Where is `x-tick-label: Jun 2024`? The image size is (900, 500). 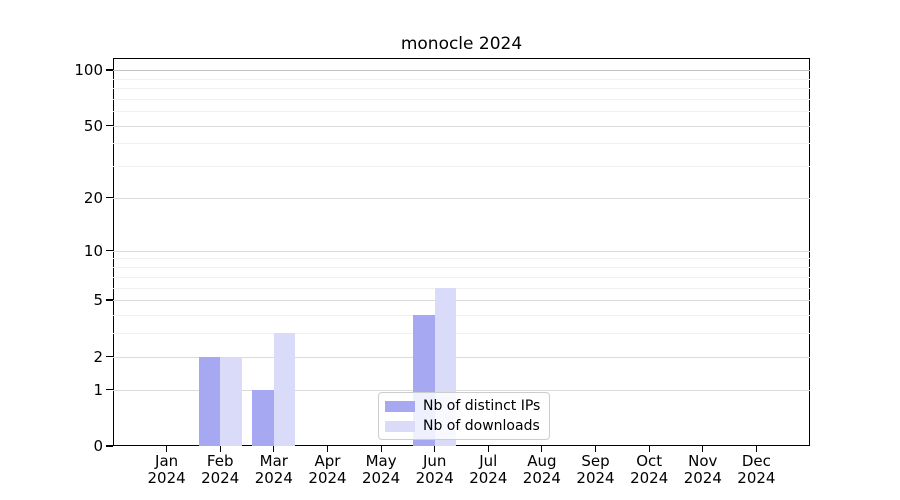
x-tick-label: Jun 2024 is located at coordinates (435, 470).